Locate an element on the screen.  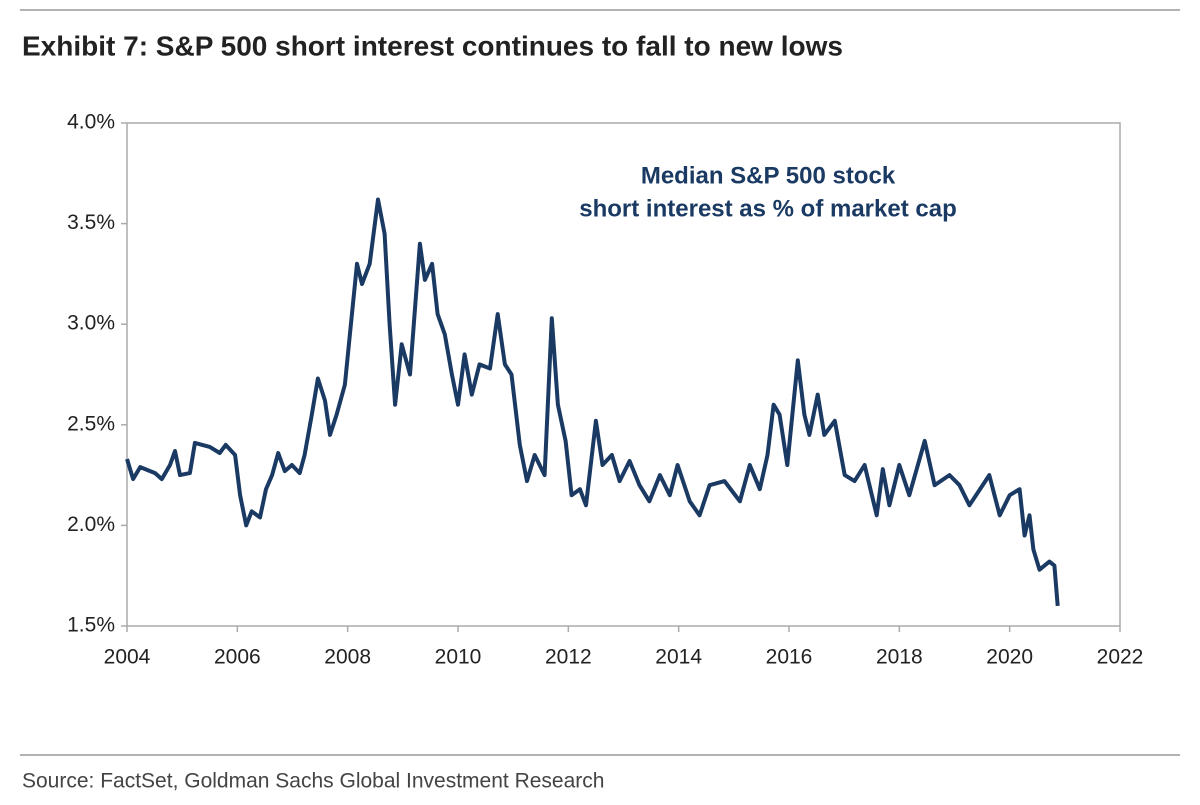
x-tick-label: 2022 is located at coordinates (1120, 657).